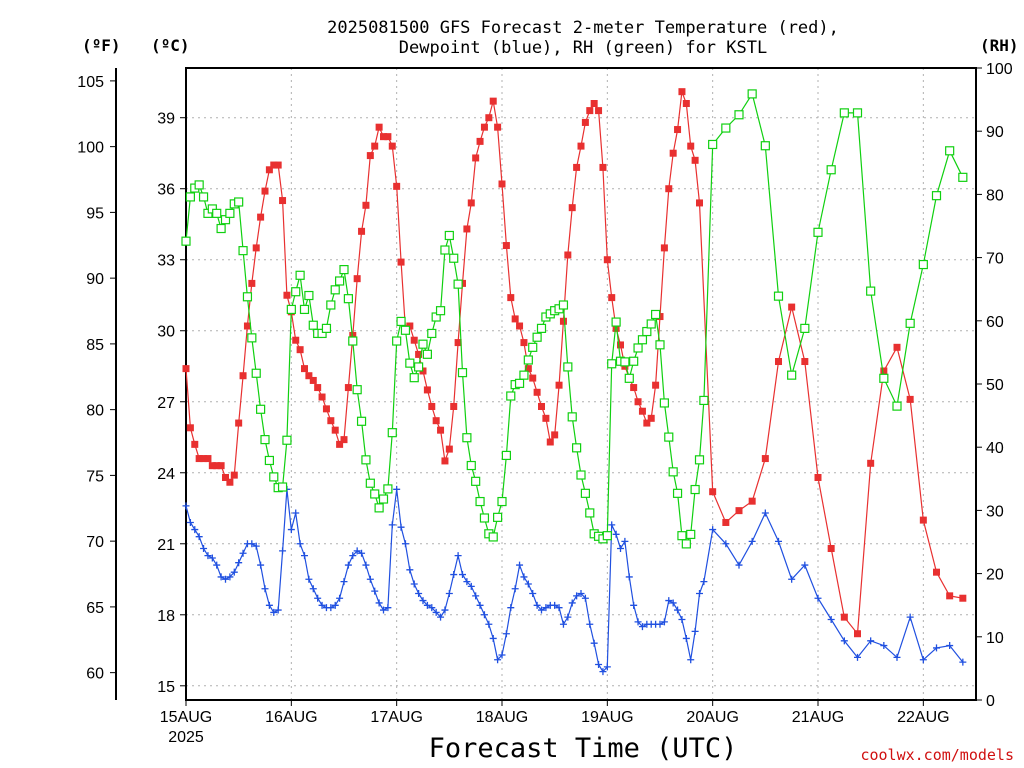 This screenshot has width=1024, height=768. Describe the element at coordinates (95, 674) in the screenshot. I see `fahrenheit-tick-label: 60` at that location.